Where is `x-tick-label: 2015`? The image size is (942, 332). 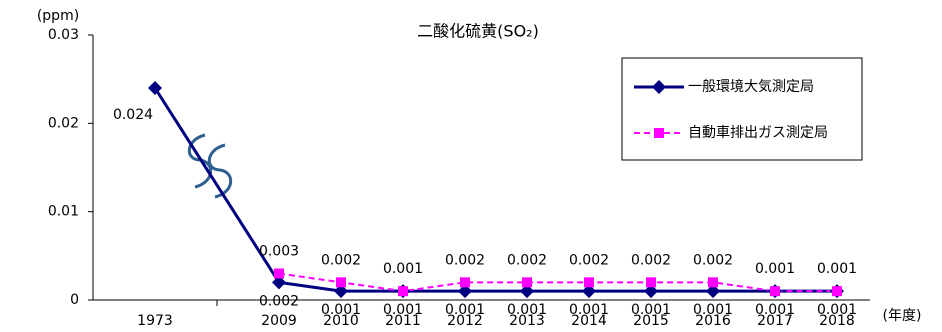
x-tick-label: 2015 is located at coordinates (651, 321).